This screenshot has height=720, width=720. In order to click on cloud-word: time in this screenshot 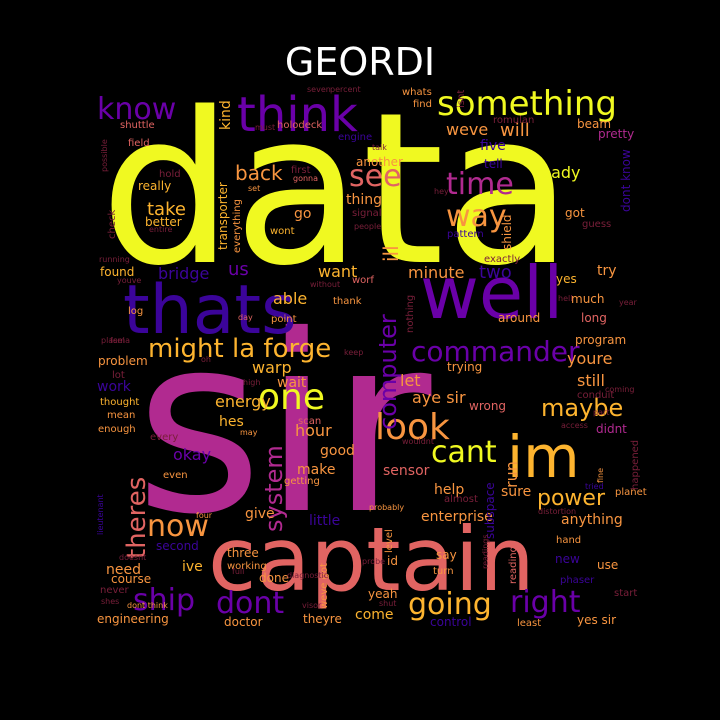, I will do `click(480, 184)`.